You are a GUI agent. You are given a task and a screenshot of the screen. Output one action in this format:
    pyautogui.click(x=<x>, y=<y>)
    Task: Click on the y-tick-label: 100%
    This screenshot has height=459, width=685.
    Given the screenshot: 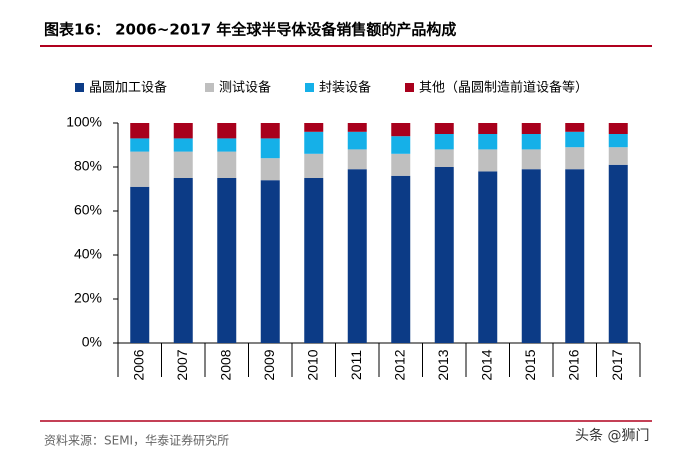 What is the action you would take?
    pyautogui.click(x=84, y=122)
    